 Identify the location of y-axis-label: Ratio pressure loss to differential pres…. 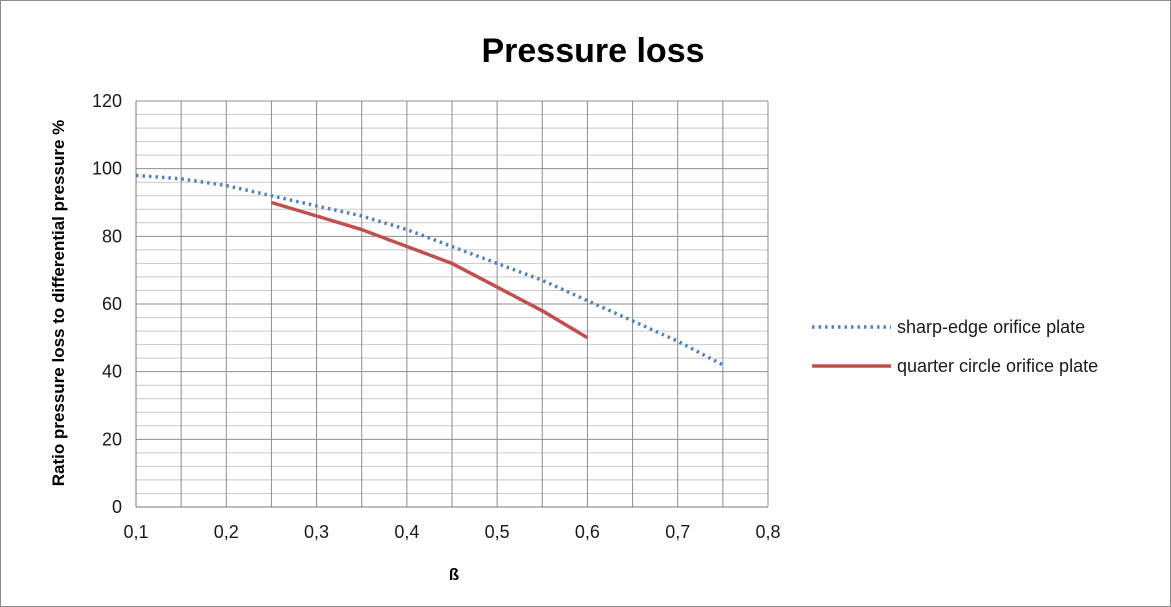
(58, 303).